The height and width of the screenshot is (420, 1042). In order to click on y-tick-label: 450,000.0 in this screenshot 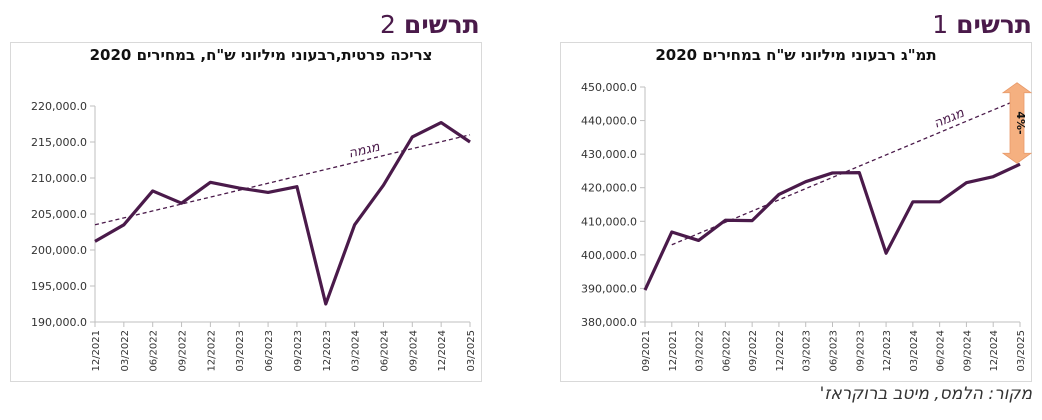, I will do `click(609, 87)`.